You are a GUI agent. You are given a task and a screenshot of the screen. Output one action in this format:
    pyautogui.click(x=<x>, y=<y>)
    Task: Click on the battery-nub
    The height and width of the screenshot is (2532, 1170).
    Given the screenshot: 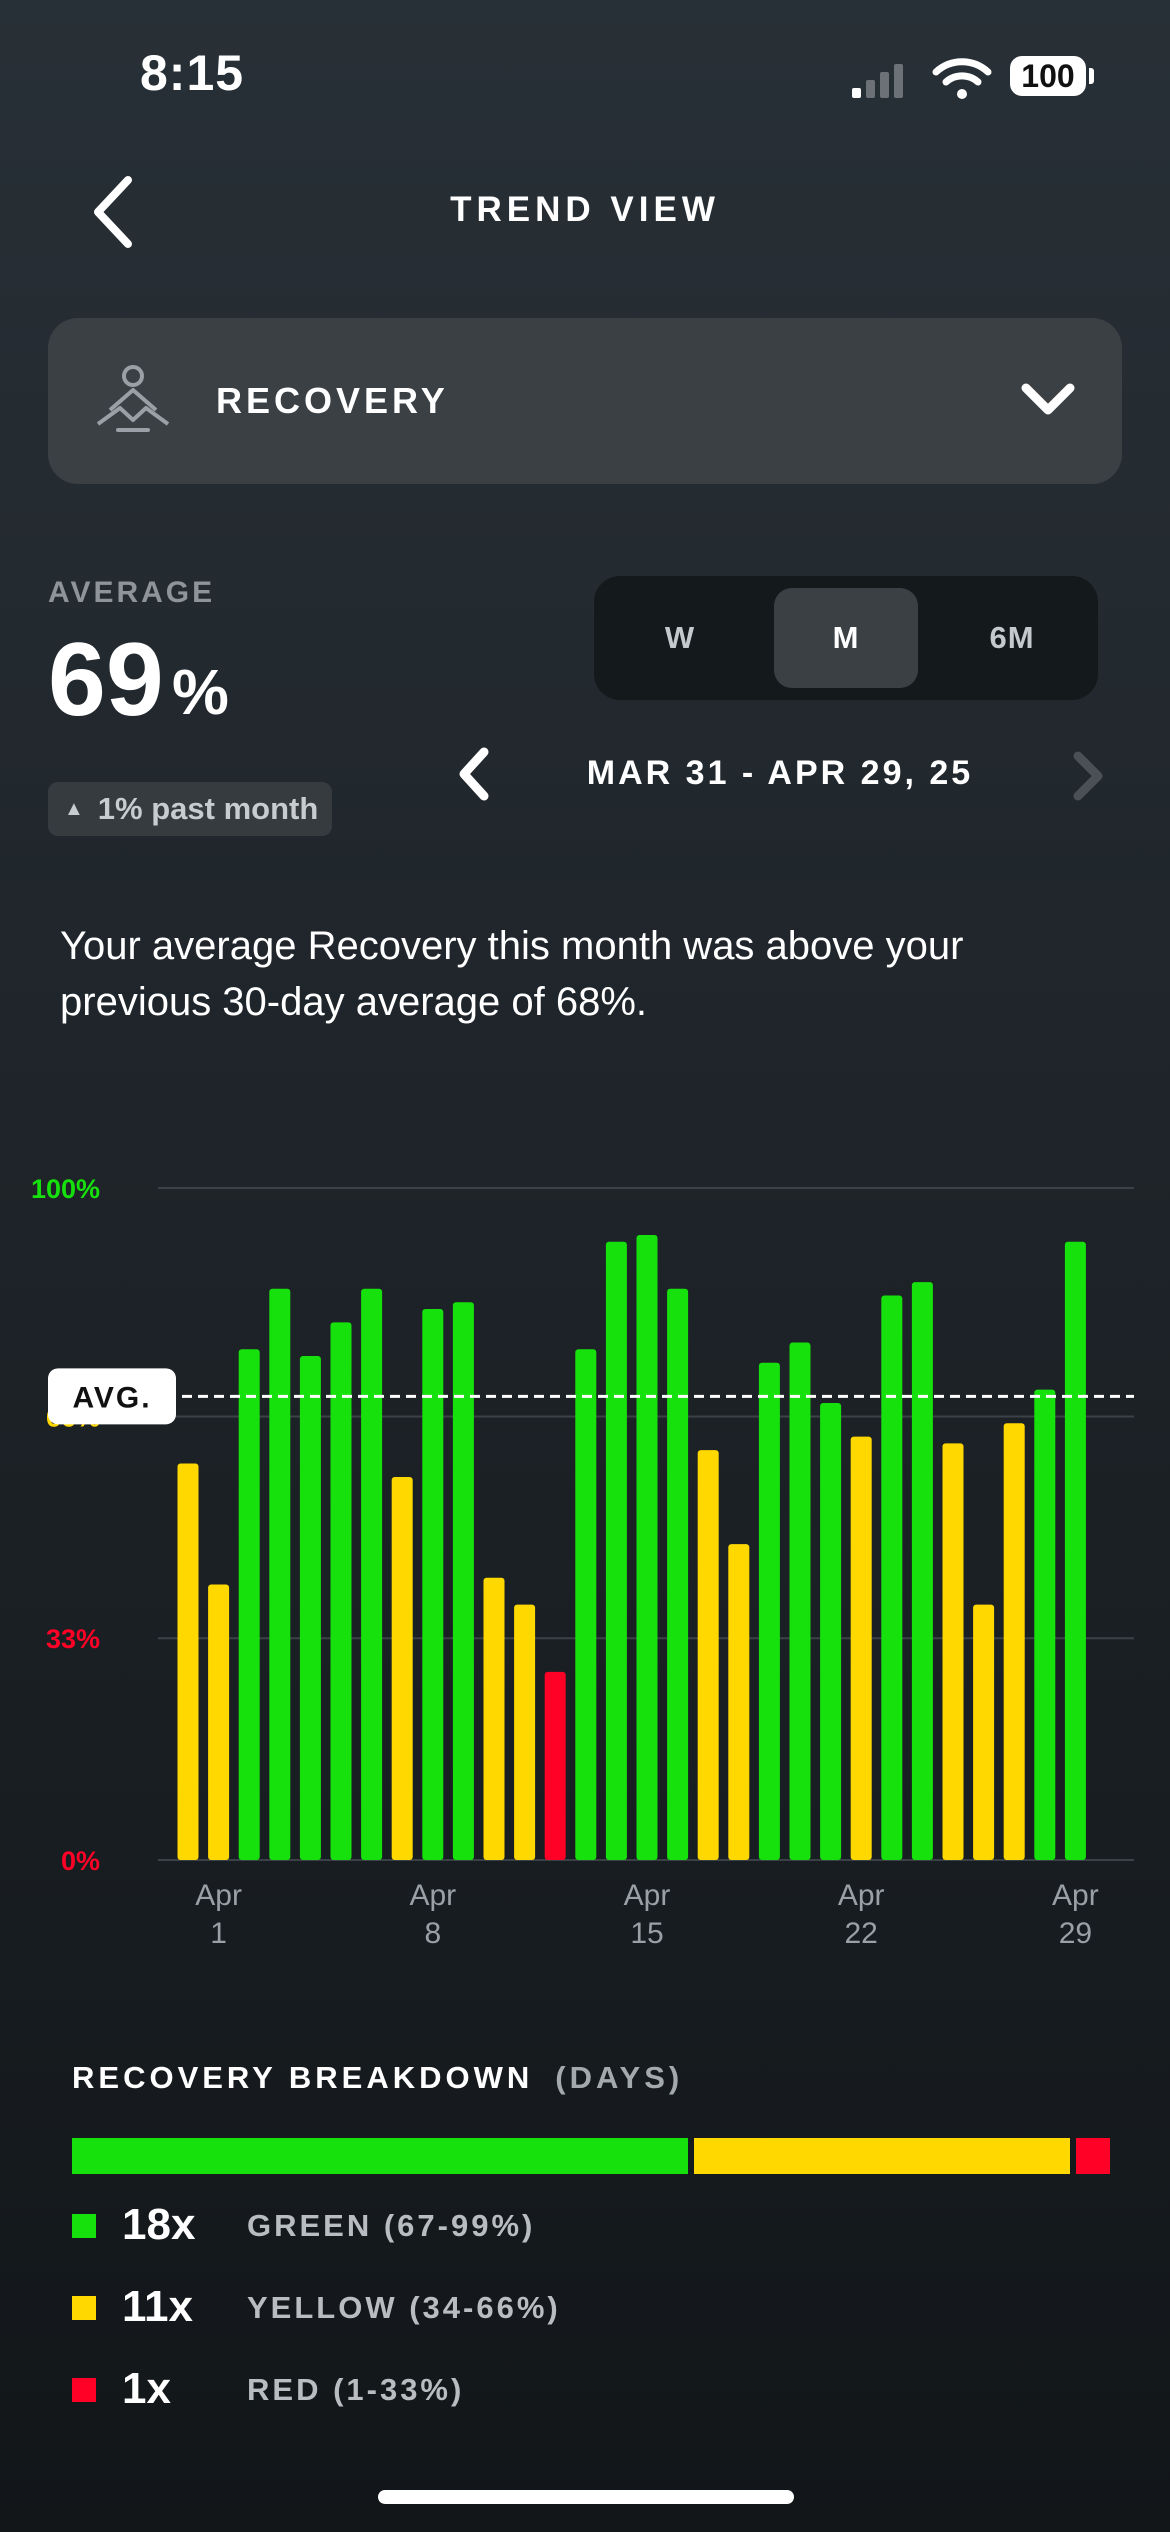 What is the action you would take?
    pyautogui.click(x=1091, y=76)
    